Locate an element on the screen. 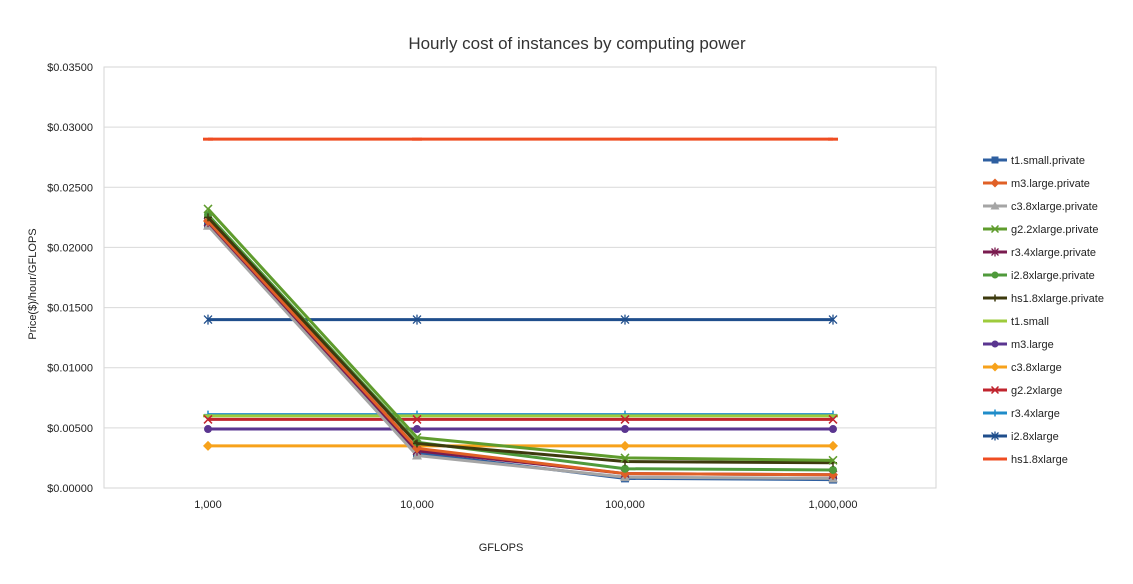 The image size is (1133, 584). y-axis-label: Price($)/hour/GFLOPS is located at coordinates (33, 283).